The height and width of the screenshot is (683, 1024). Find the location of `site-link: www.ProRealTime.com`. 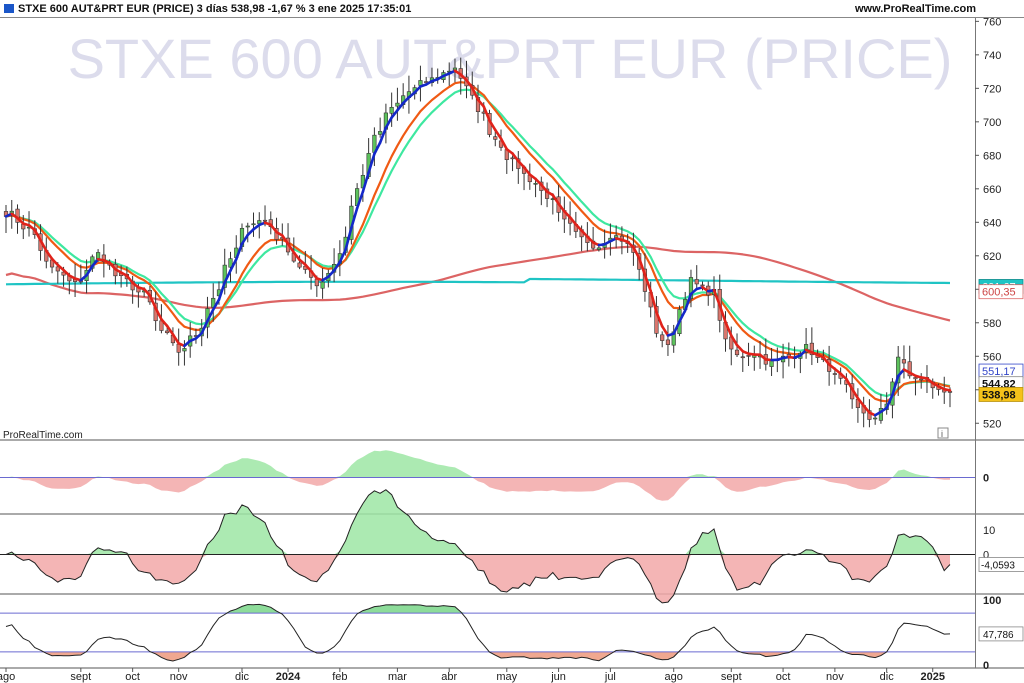

site-link: www.ProRealTime.com is located at coordinates (915, 9).